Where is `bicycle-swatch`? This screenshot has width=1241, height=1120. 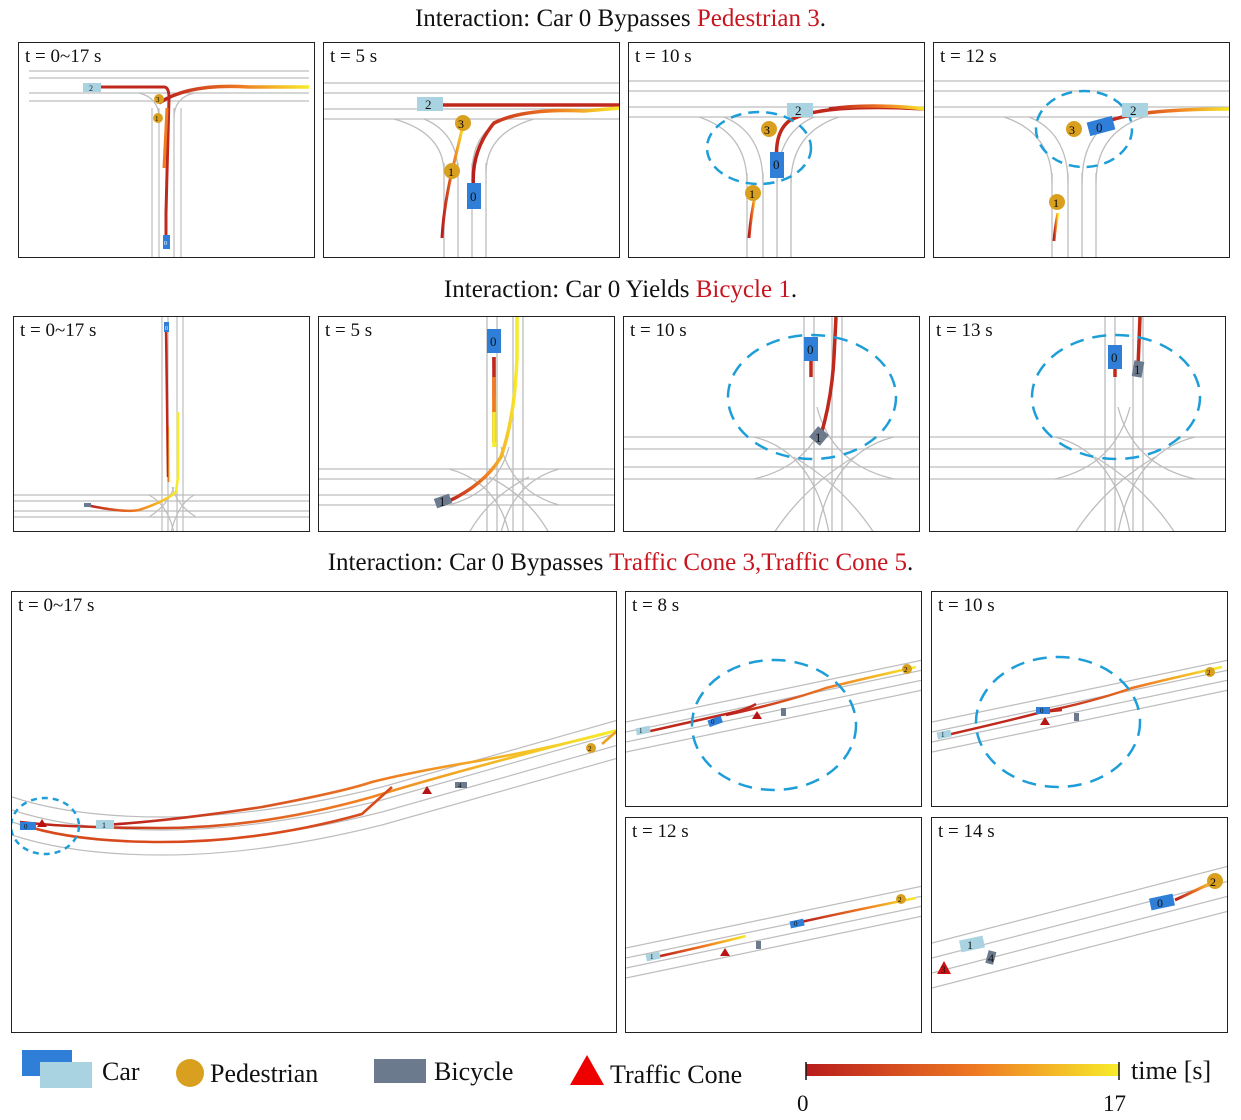 bicycle-swatch is located at coordinates (400, 1071).